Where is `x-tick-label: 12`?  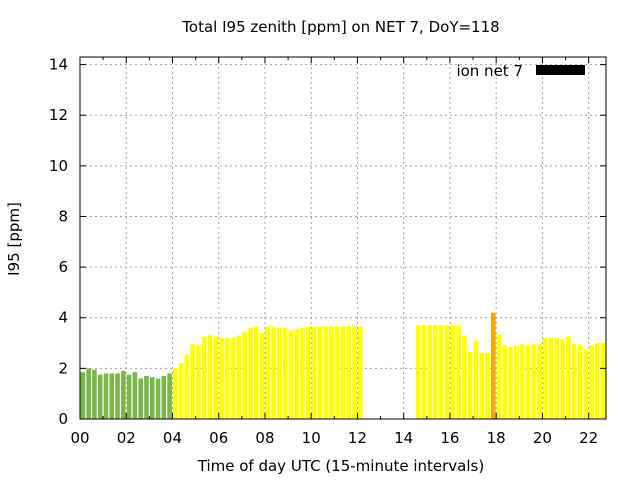 x-tick-label: 12 is located at coordinates (357, 438).